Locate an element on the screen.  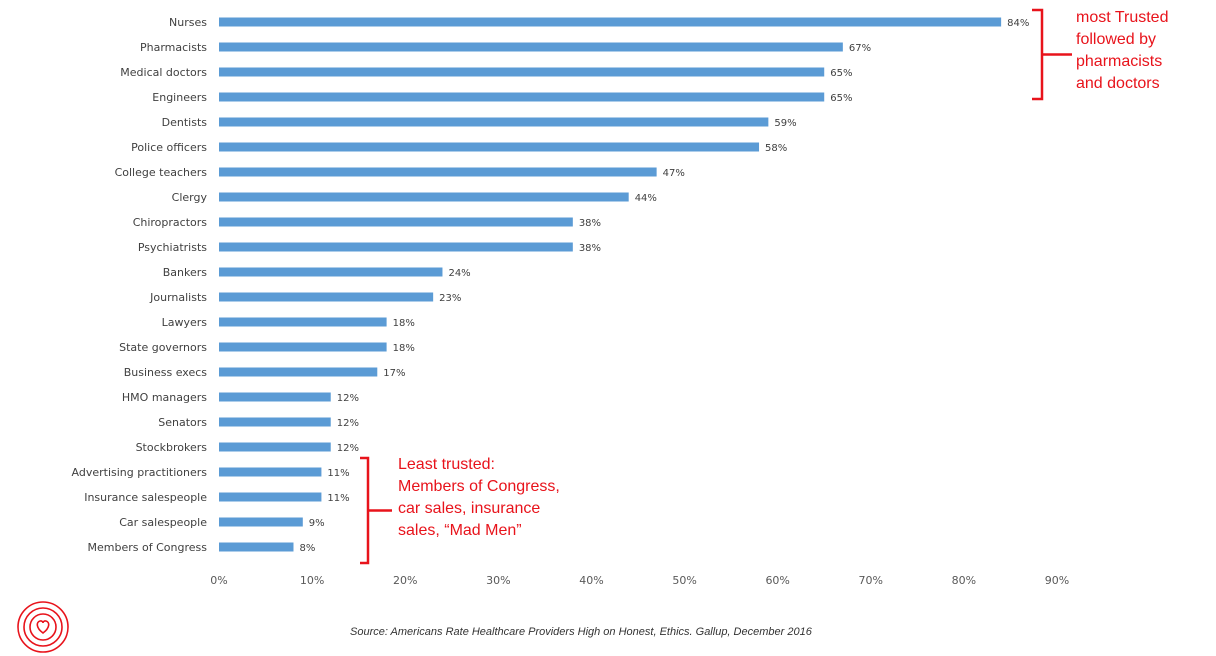
category-label: Psychiatrists is located at coordinates (172, 247).